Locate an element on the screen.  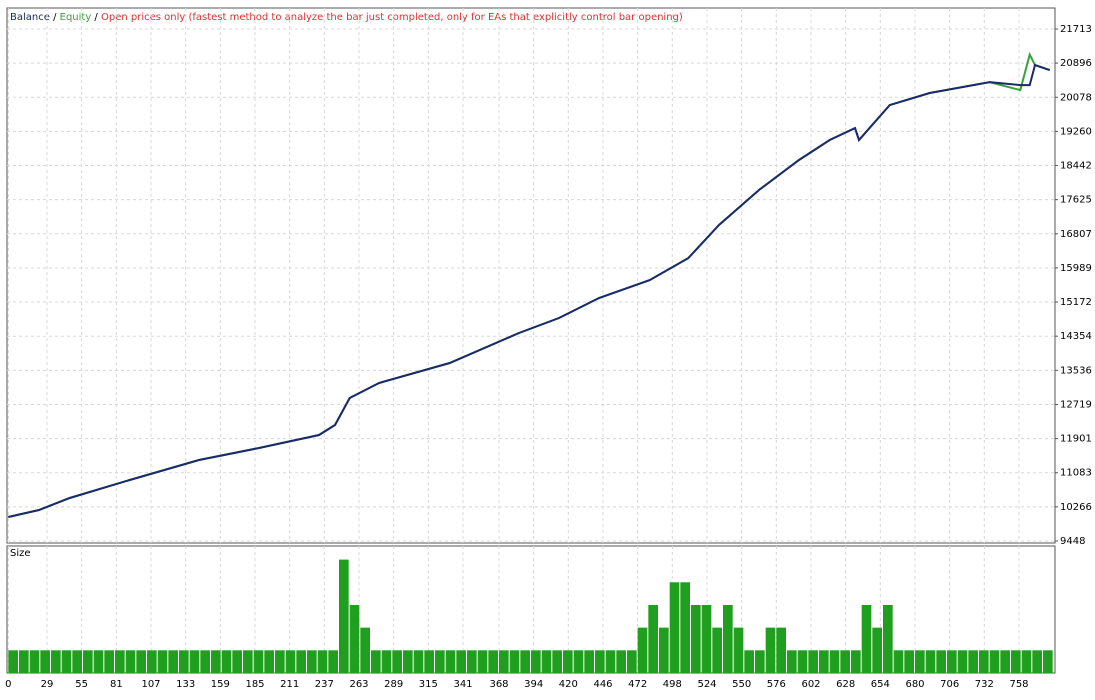
legend-equity: Equity is located at coordinates (76, 17).